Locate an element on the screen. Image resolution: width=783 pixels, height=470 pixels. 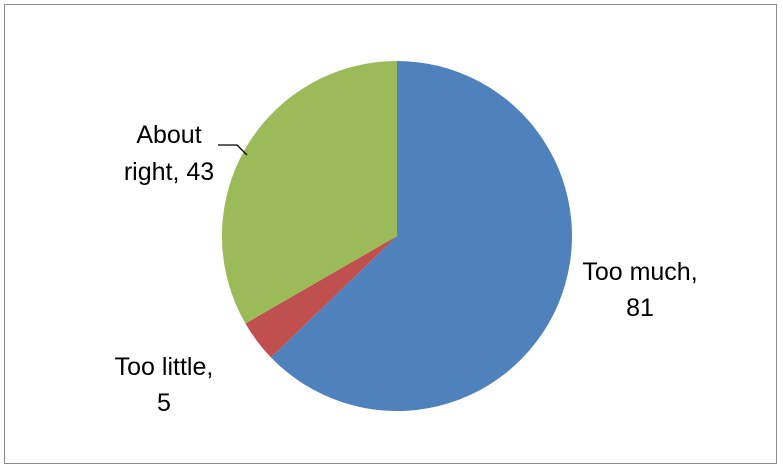
data-label-line: 81 is located at coordinates (640, 308).